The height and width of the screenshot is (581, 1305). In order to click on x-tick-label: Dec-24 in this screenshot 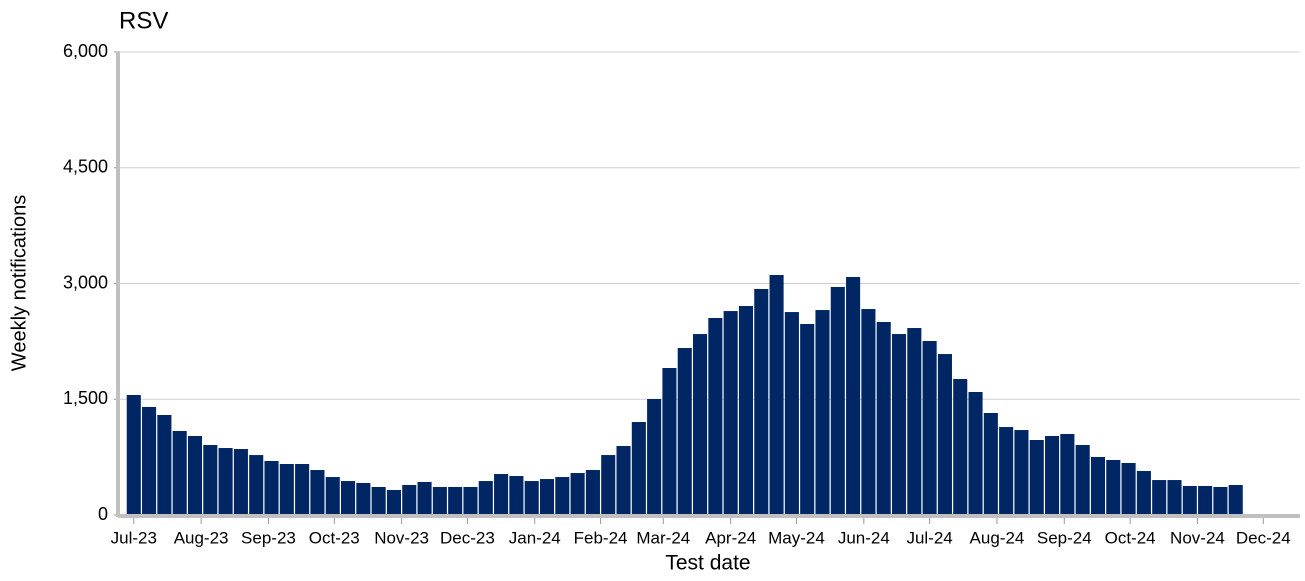, I will do `click(1263, 537)`.